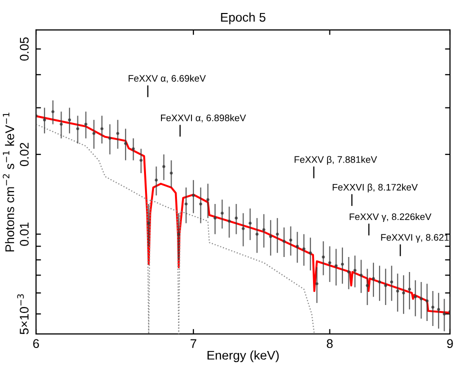  Describe the element at coordinates (167, 78) in the screenshot. I see `annotation: FeXXV α, 6.69keV` at that location.